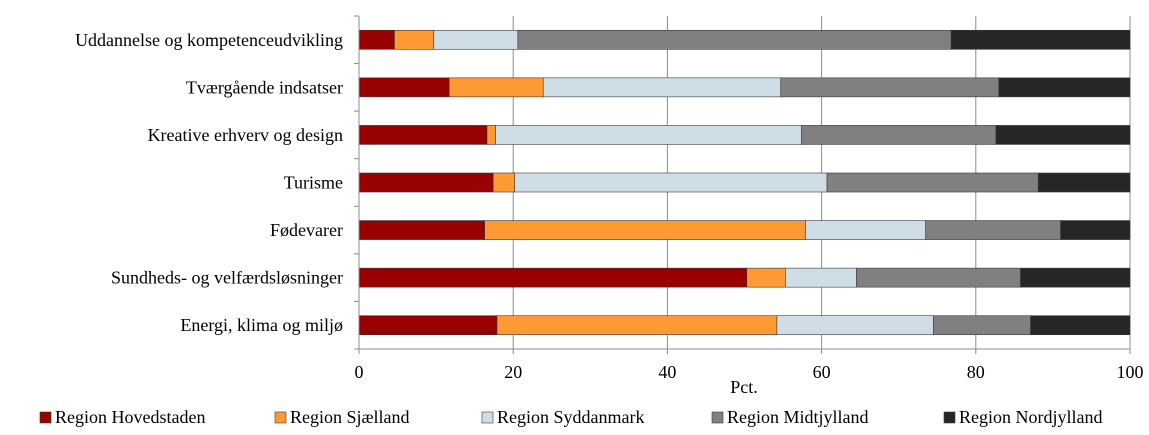 This screenshot has width=1149, height=435. What do you see at coordinates (359, 372) in the screenshot?
I see `x-tick-label: 0` at bounding box center [359, 372].